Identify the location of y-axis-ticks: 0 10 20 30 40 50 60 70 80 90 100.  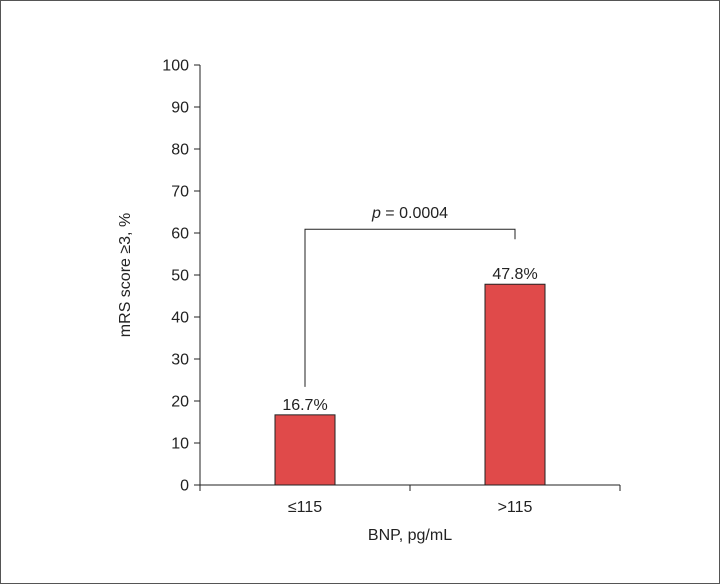
(181, 276).